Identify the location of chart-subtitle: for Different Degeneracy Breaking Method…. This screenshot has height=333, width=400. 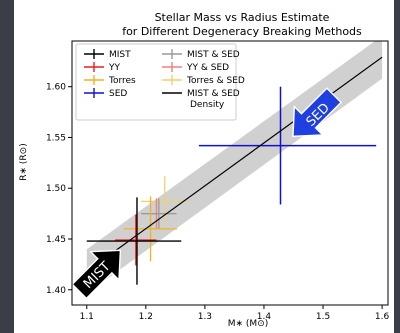
(242, 31).